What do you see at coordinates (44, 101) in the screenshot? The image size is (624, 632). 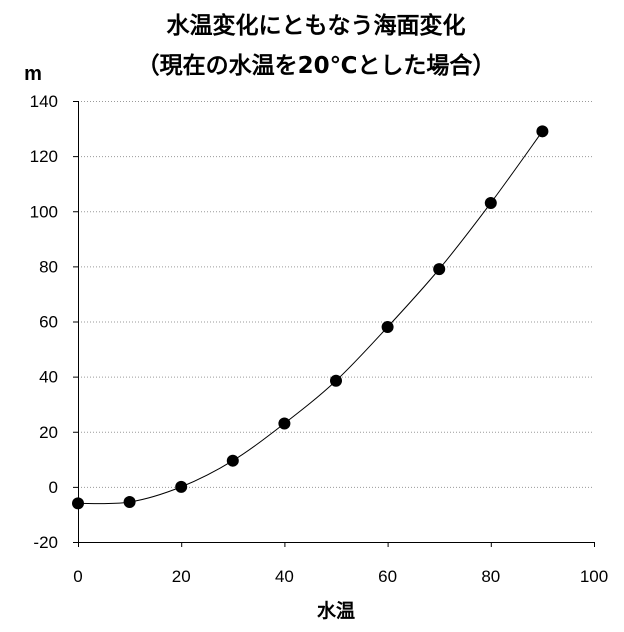 I see `y-tick-label-8: 140` at bounding box center [44, 101].